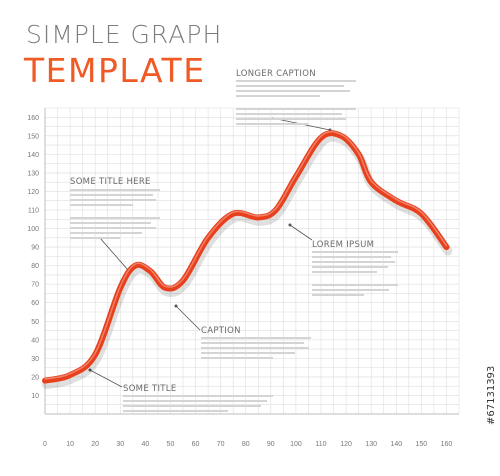 The image size is (500, 476). I want to click on y-tick-label: 150, so click(33, 136).